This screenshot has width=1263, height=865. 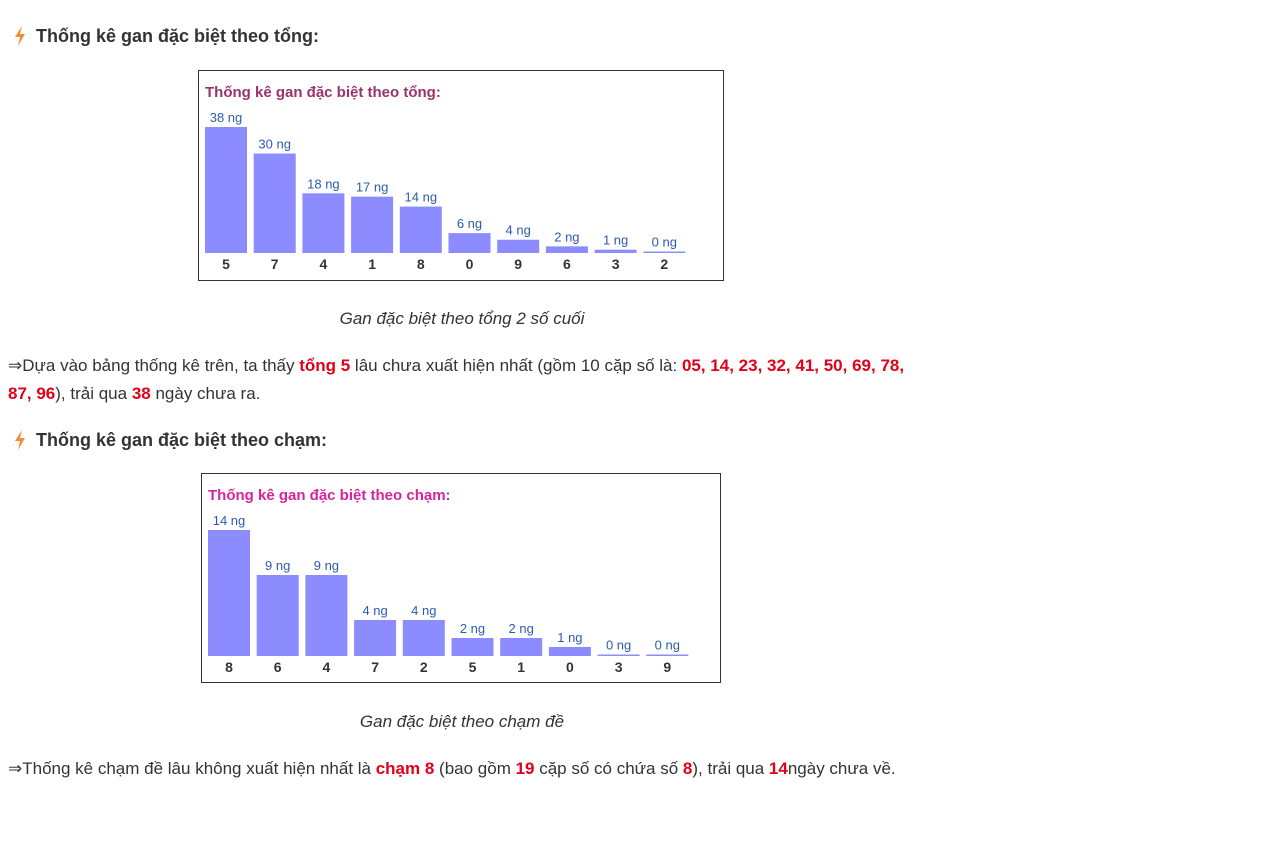 I want to click on highlight-pair-list: 05, 14, 23, 32, 41, 50, 69, 78, 87, 96, so click(x=456, y=379).